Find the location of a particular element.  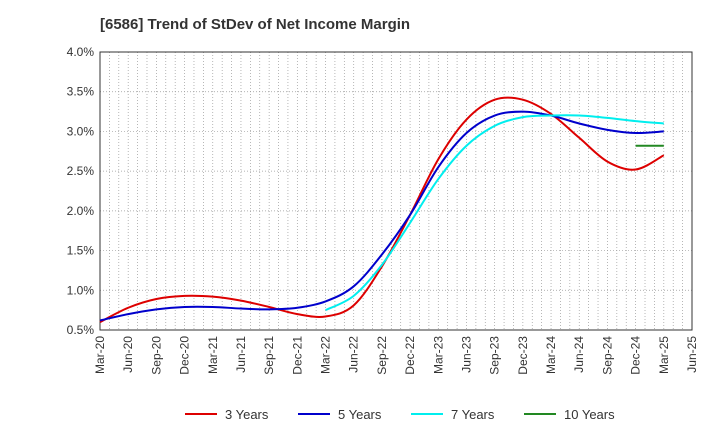

x-tick-label: Mar-20 is located at coordinates (100, 355).